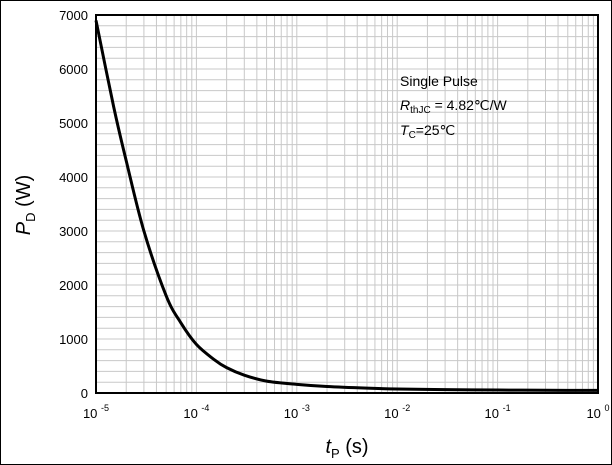 This screenshot has width=612, height=465. What do you see at coordinates (73, 231) in the screenshot?
I see `y-tick-label: 3000` at bounding box center [73, 231].